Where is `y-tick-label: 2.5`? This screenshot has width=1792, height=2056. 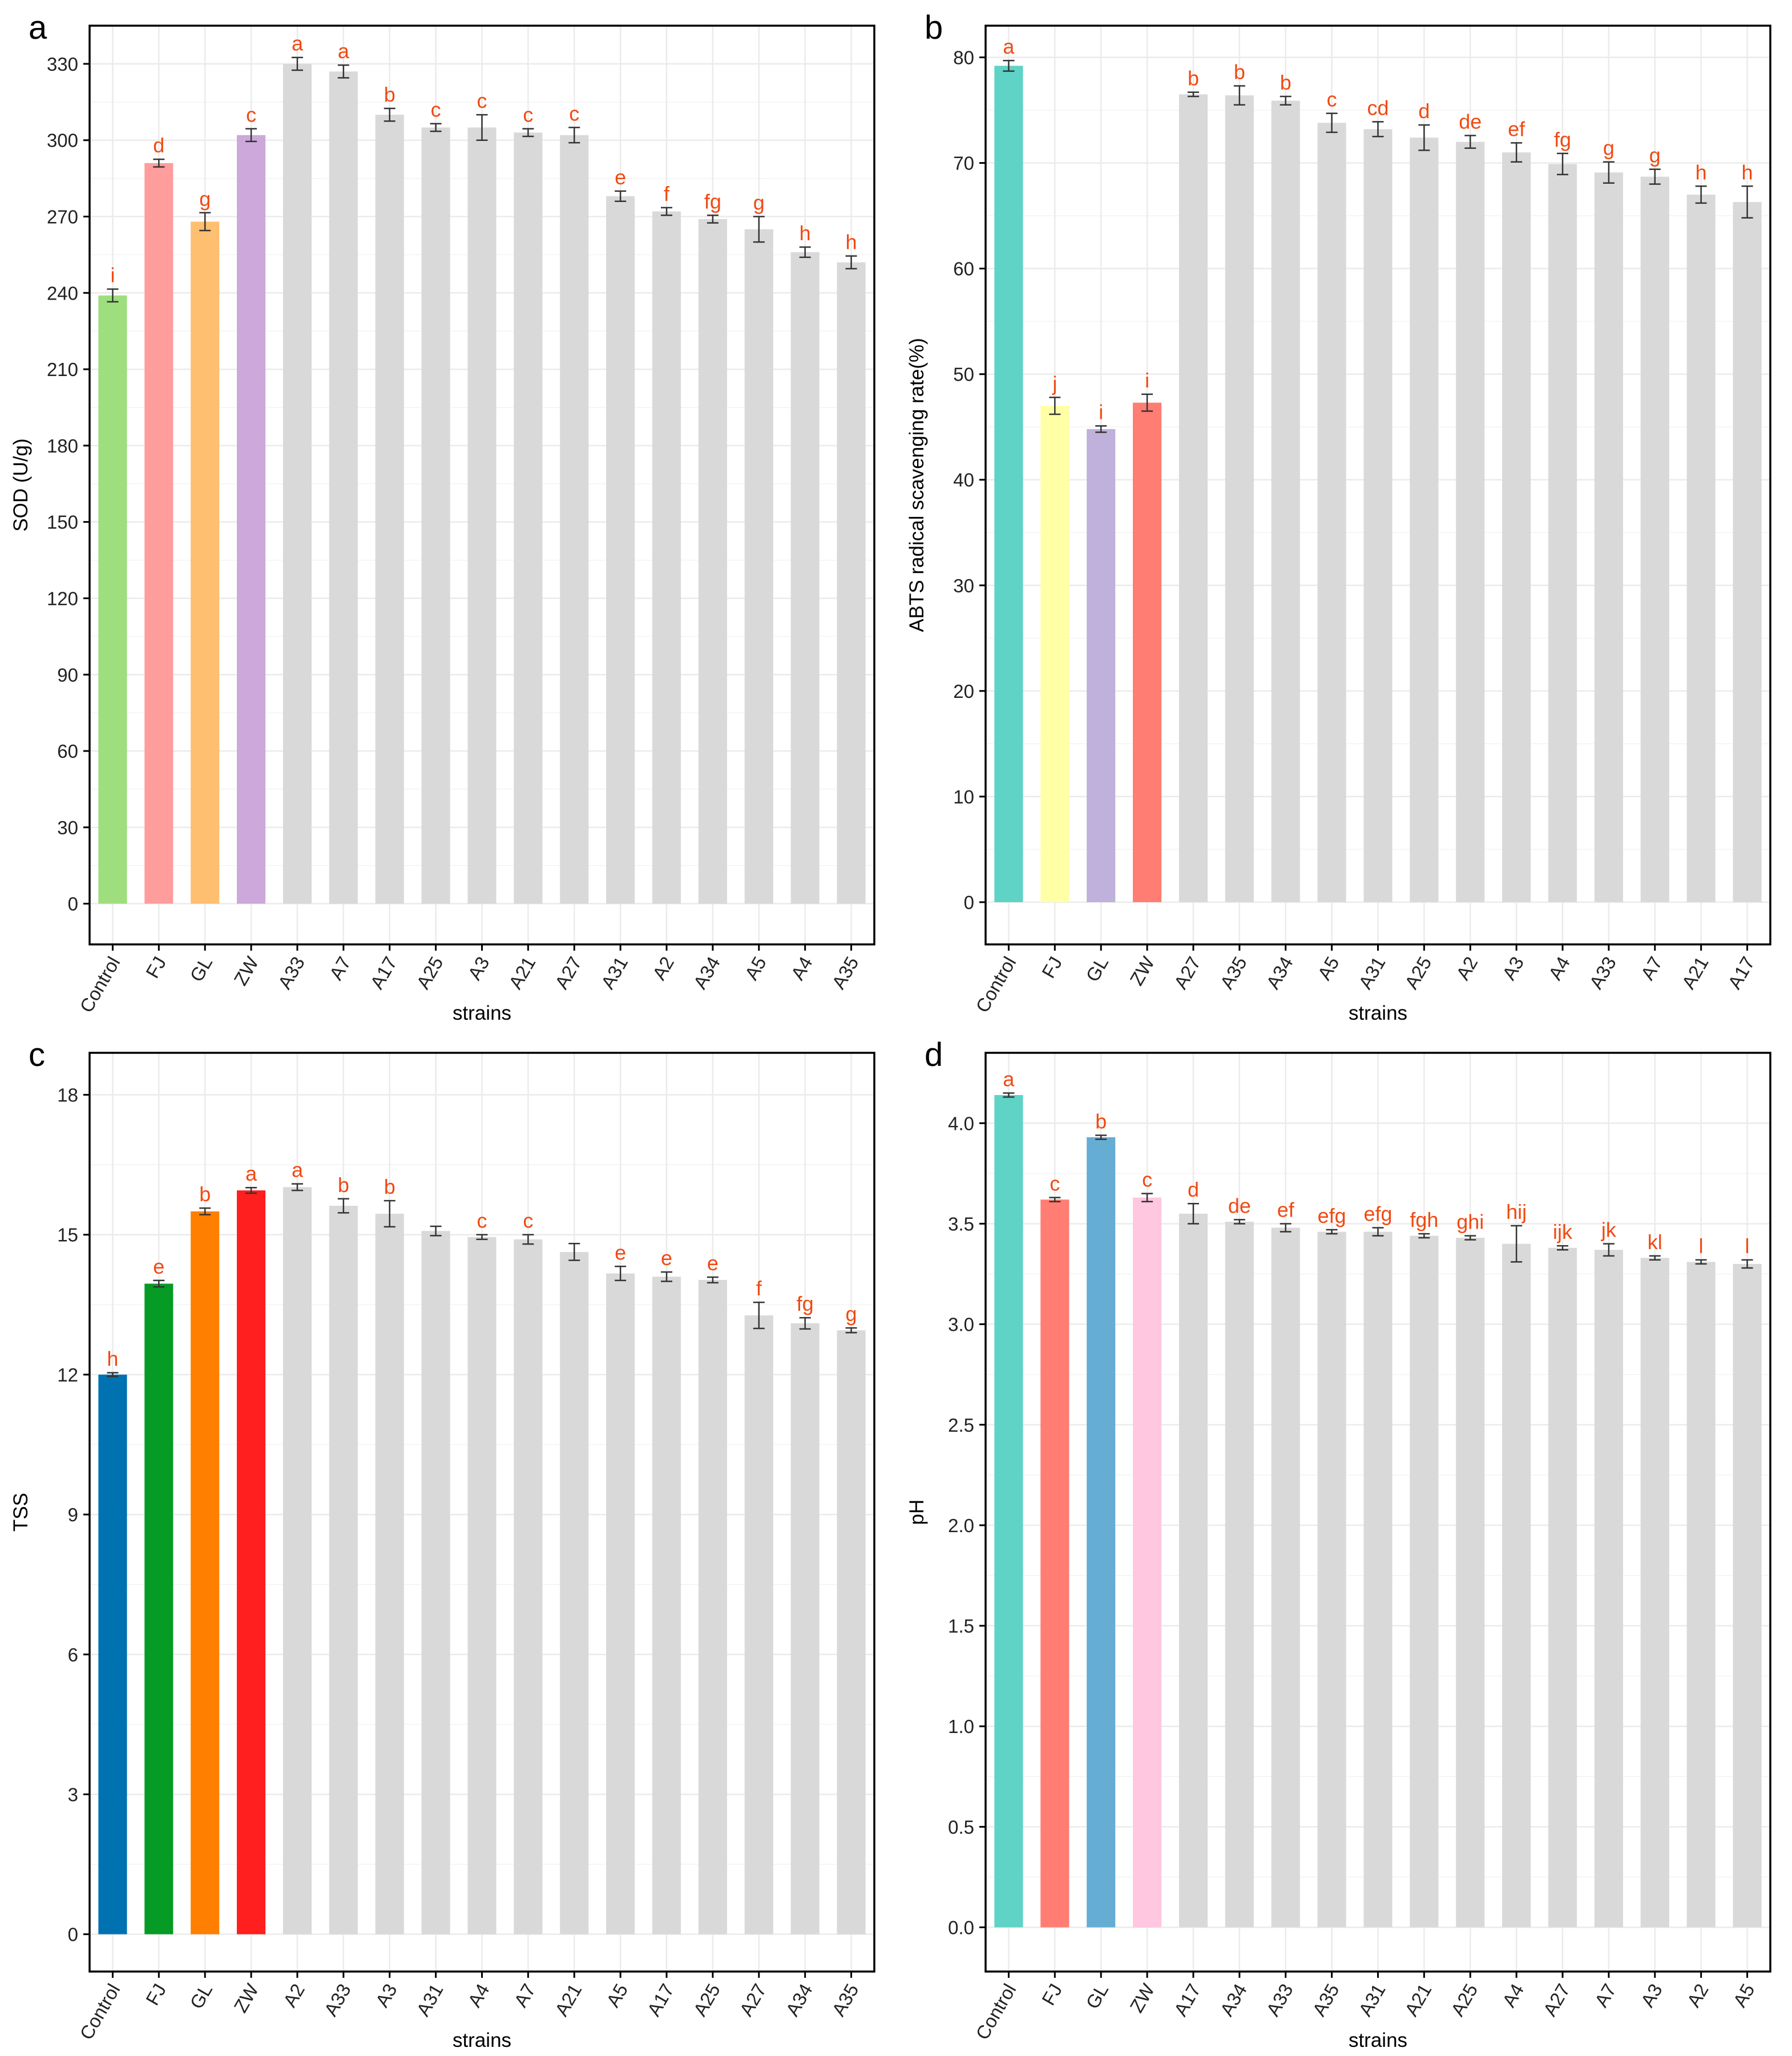
y-tick-label: 2.5 is located at coordinates (961, 1425).